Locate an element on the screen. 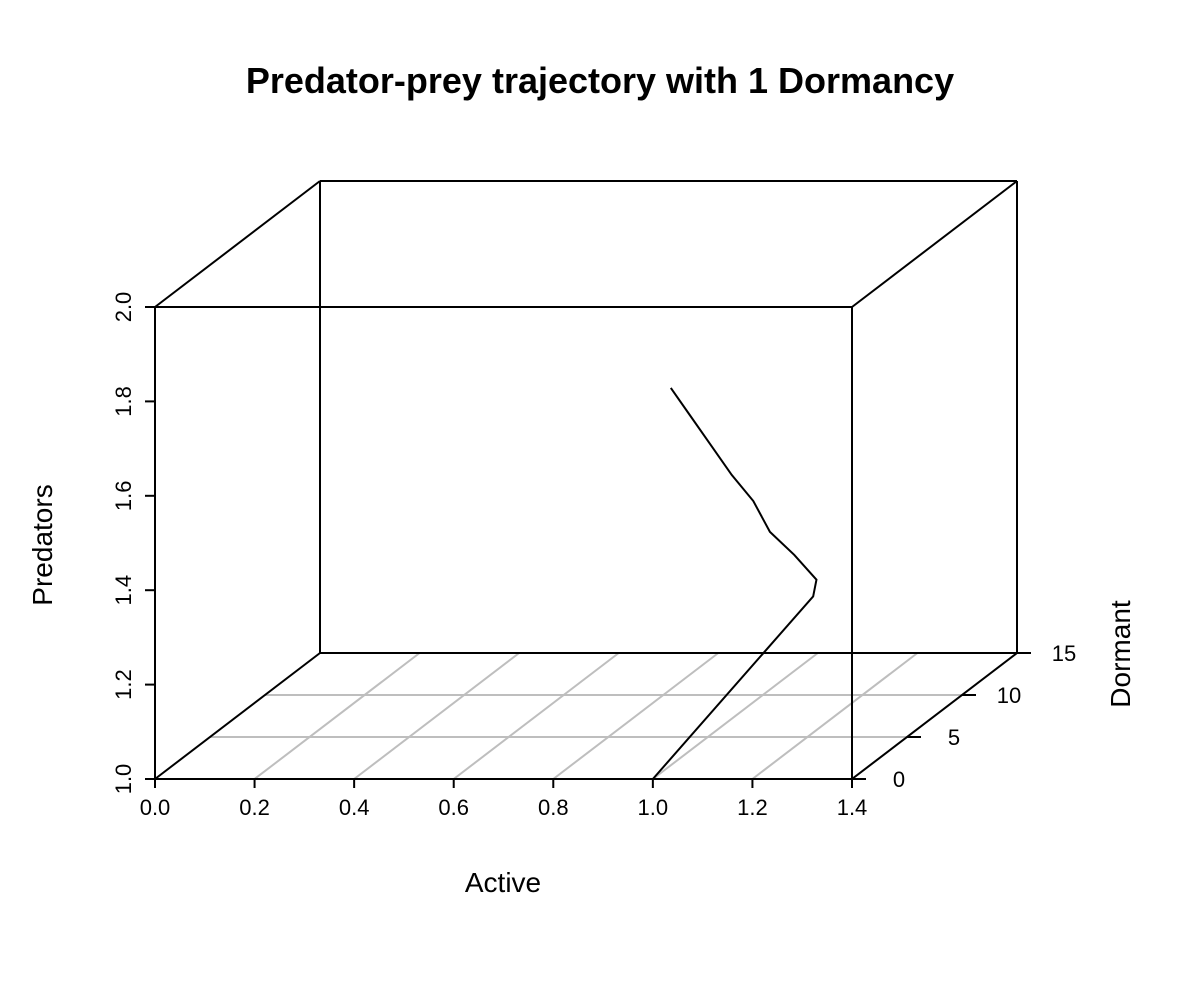  y-axis-label: Dormant is located at coordinates (1120, 654).